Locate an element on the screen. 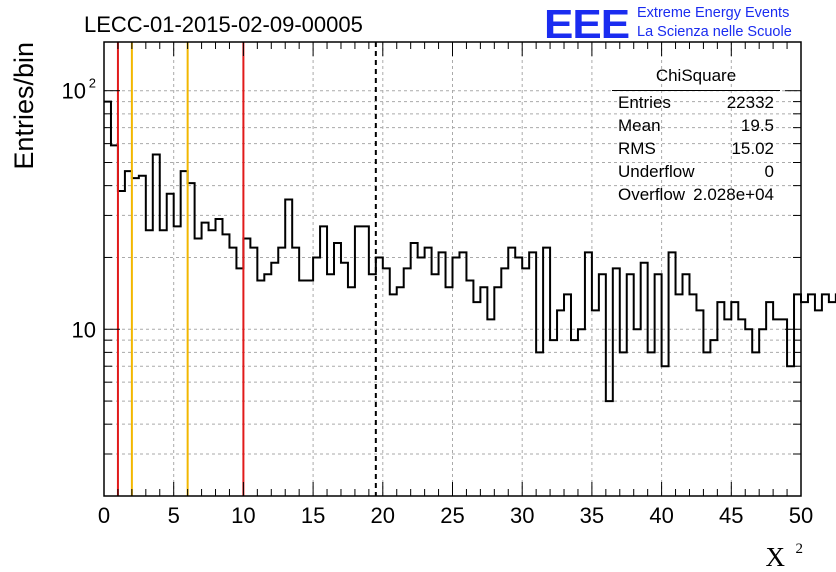  x-axis-label-exponent: 2 is located at coordinates (800, 549).